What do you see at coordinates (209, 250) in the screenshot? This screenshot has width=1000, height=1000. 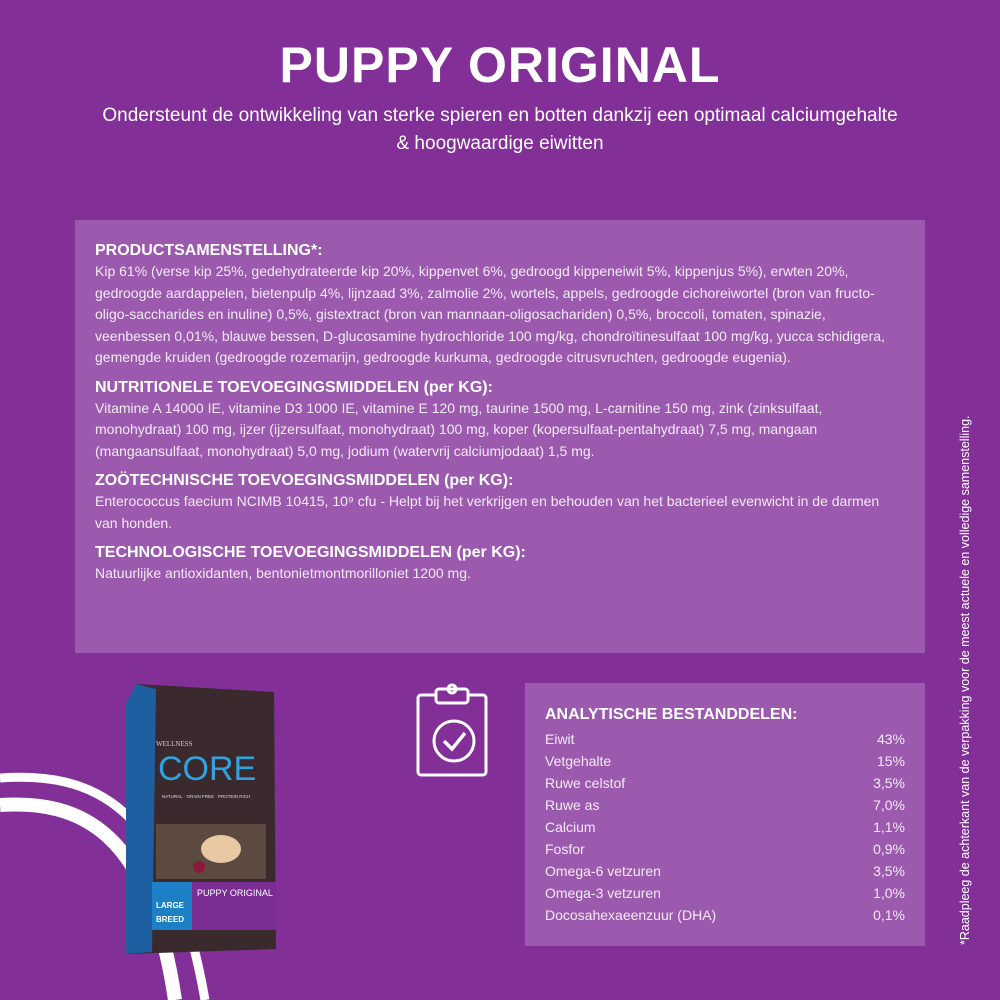 I see `section-heading: PRODUCTSAMENSTELLING*:` at bounding box center [209, 250].